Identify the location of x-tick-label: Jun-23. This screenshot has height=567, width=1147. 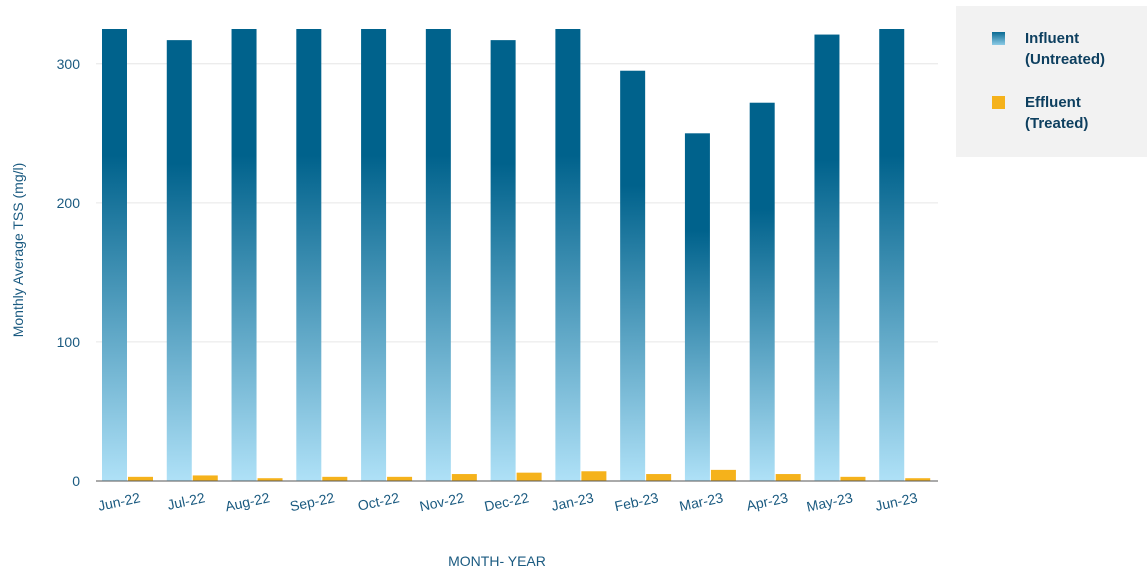
(896, 501).